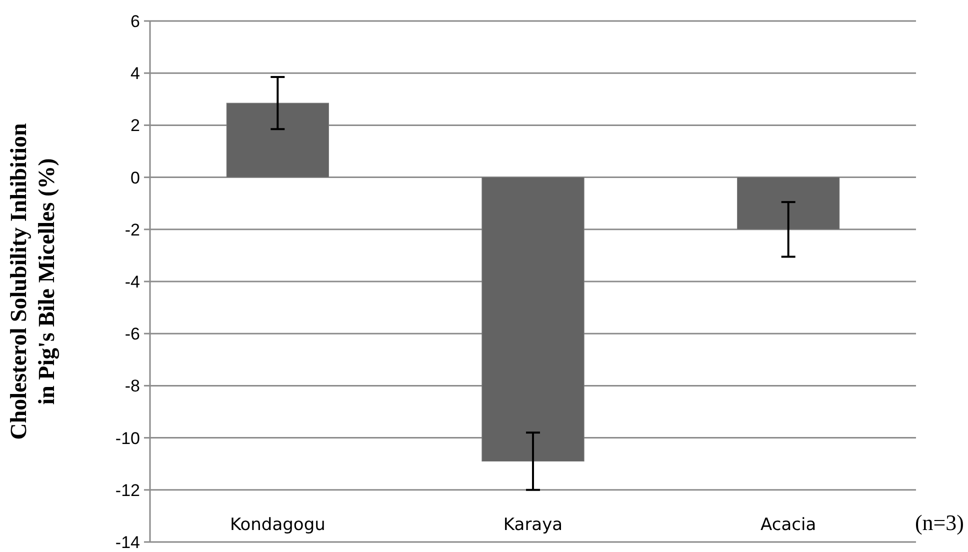  What do you see at coordinates (127, 542) in the screenshot?
I see `y-tick-label: -14` at bounding box center [127, 542].